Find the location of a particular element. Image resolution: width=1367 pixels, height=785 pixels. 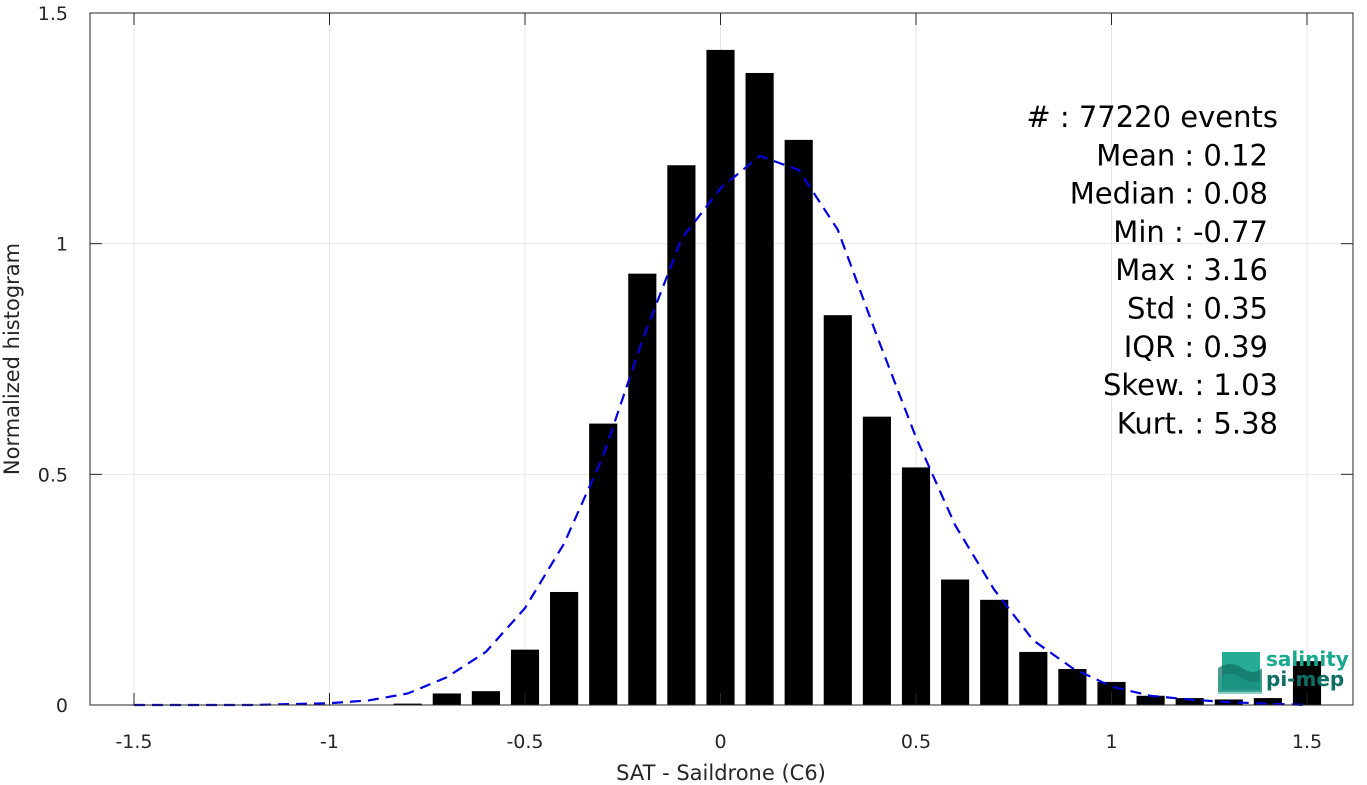

x-tick-label: 0 is located at coordinates (720, 742).